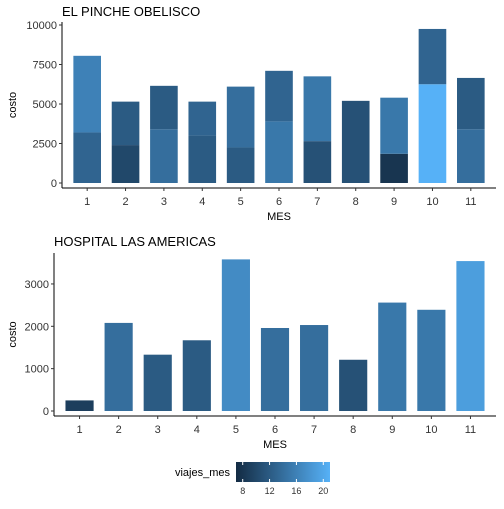 This screenshot has width=504, height=509. I want to click on panel1-x-tick-label: 1, so click(87, 202).